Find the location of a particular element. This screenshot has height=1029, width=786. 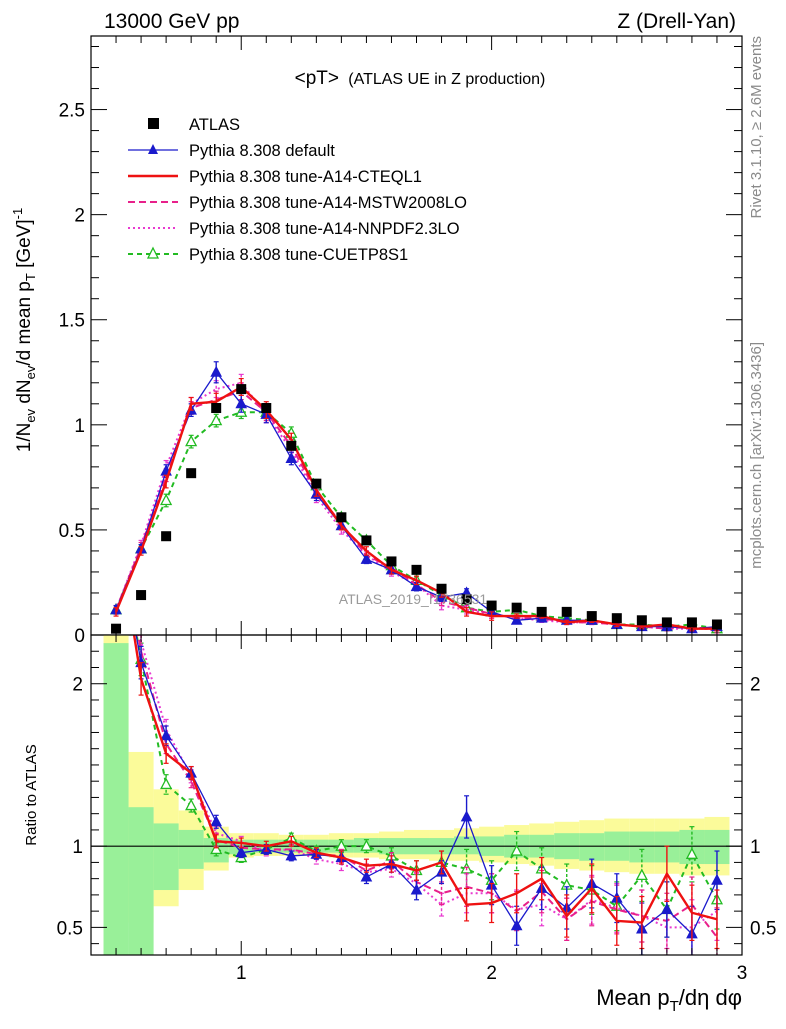

y-tick-label: 1 is located at coordinates (79, 426).